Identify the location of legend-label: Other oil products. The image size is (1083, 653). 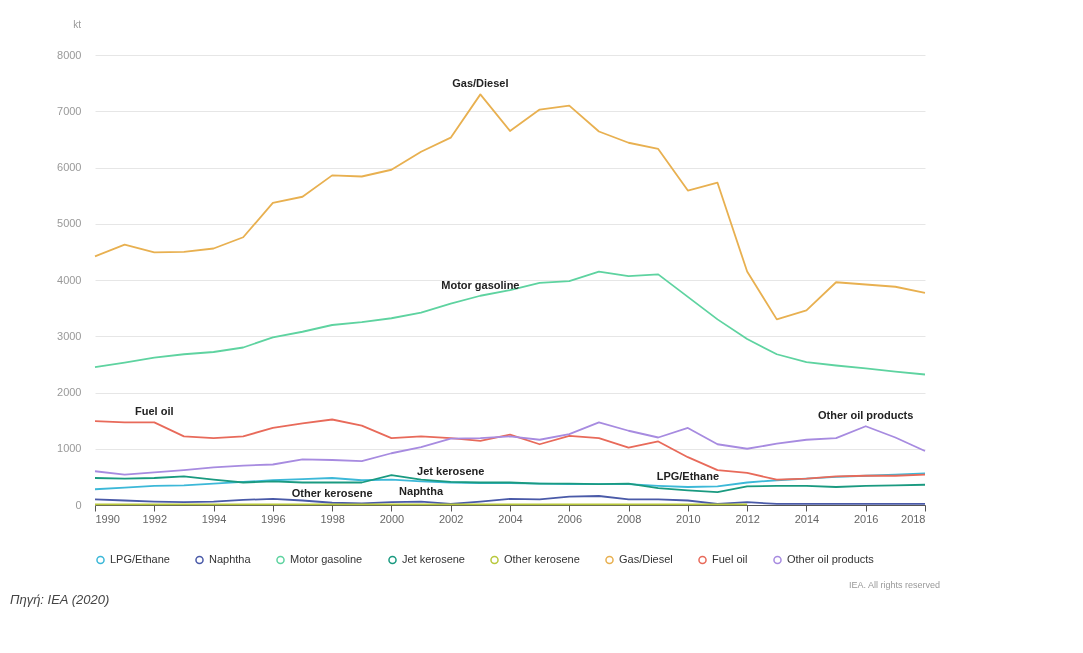
(831, 558).